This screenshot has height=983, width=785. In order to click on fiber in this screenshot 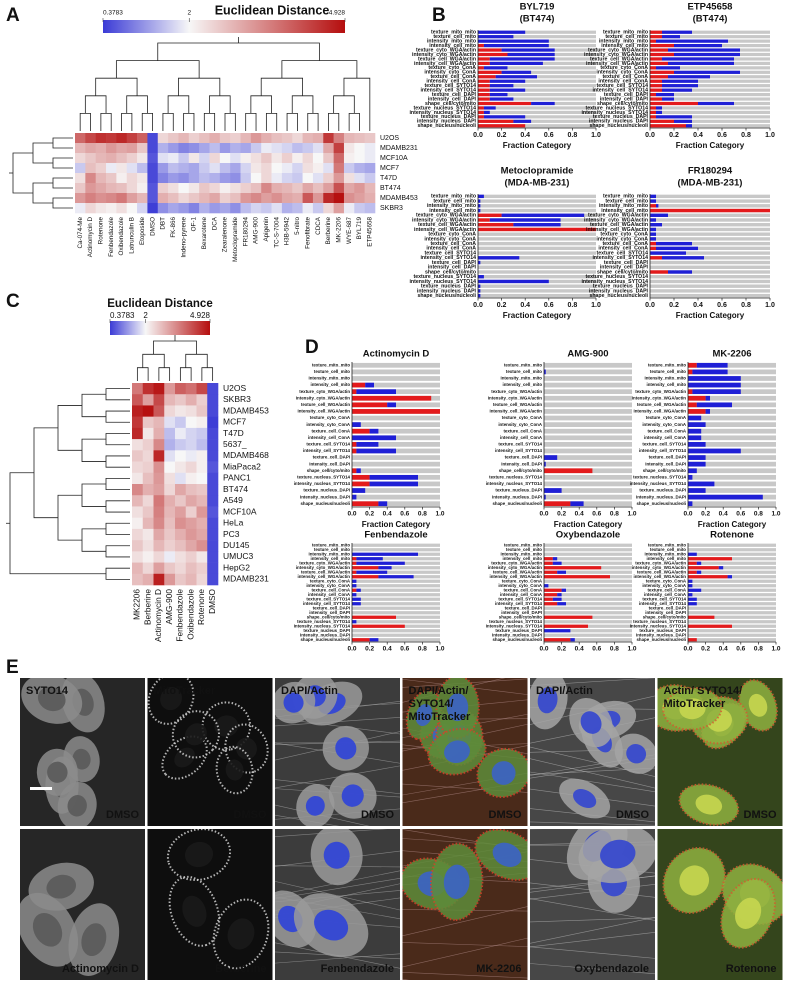, I will do `click(465, 944)`.